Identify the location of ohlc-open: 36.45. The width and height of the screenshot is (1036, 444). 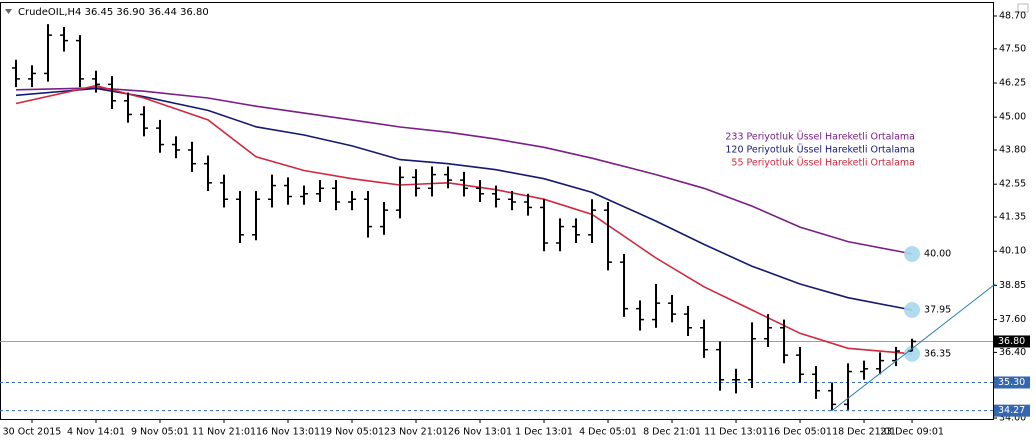
(99, 12).